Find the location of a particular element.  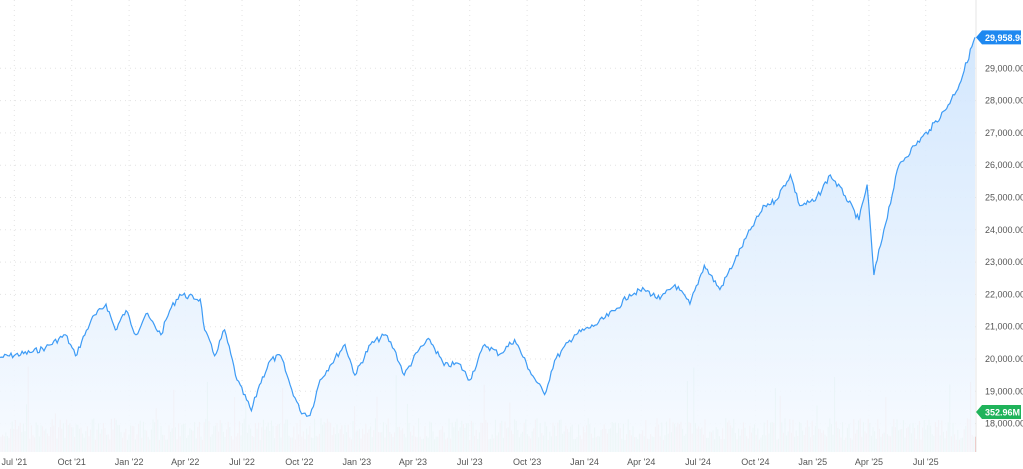

y-tick-label: 25,000.00 is located at coordinates (1004, 198).